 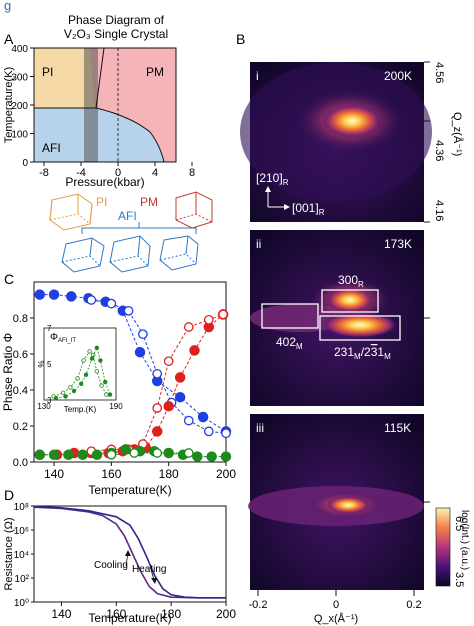 I want to click on c-y-tick-label: 0.6, so click(x=20, y=355).